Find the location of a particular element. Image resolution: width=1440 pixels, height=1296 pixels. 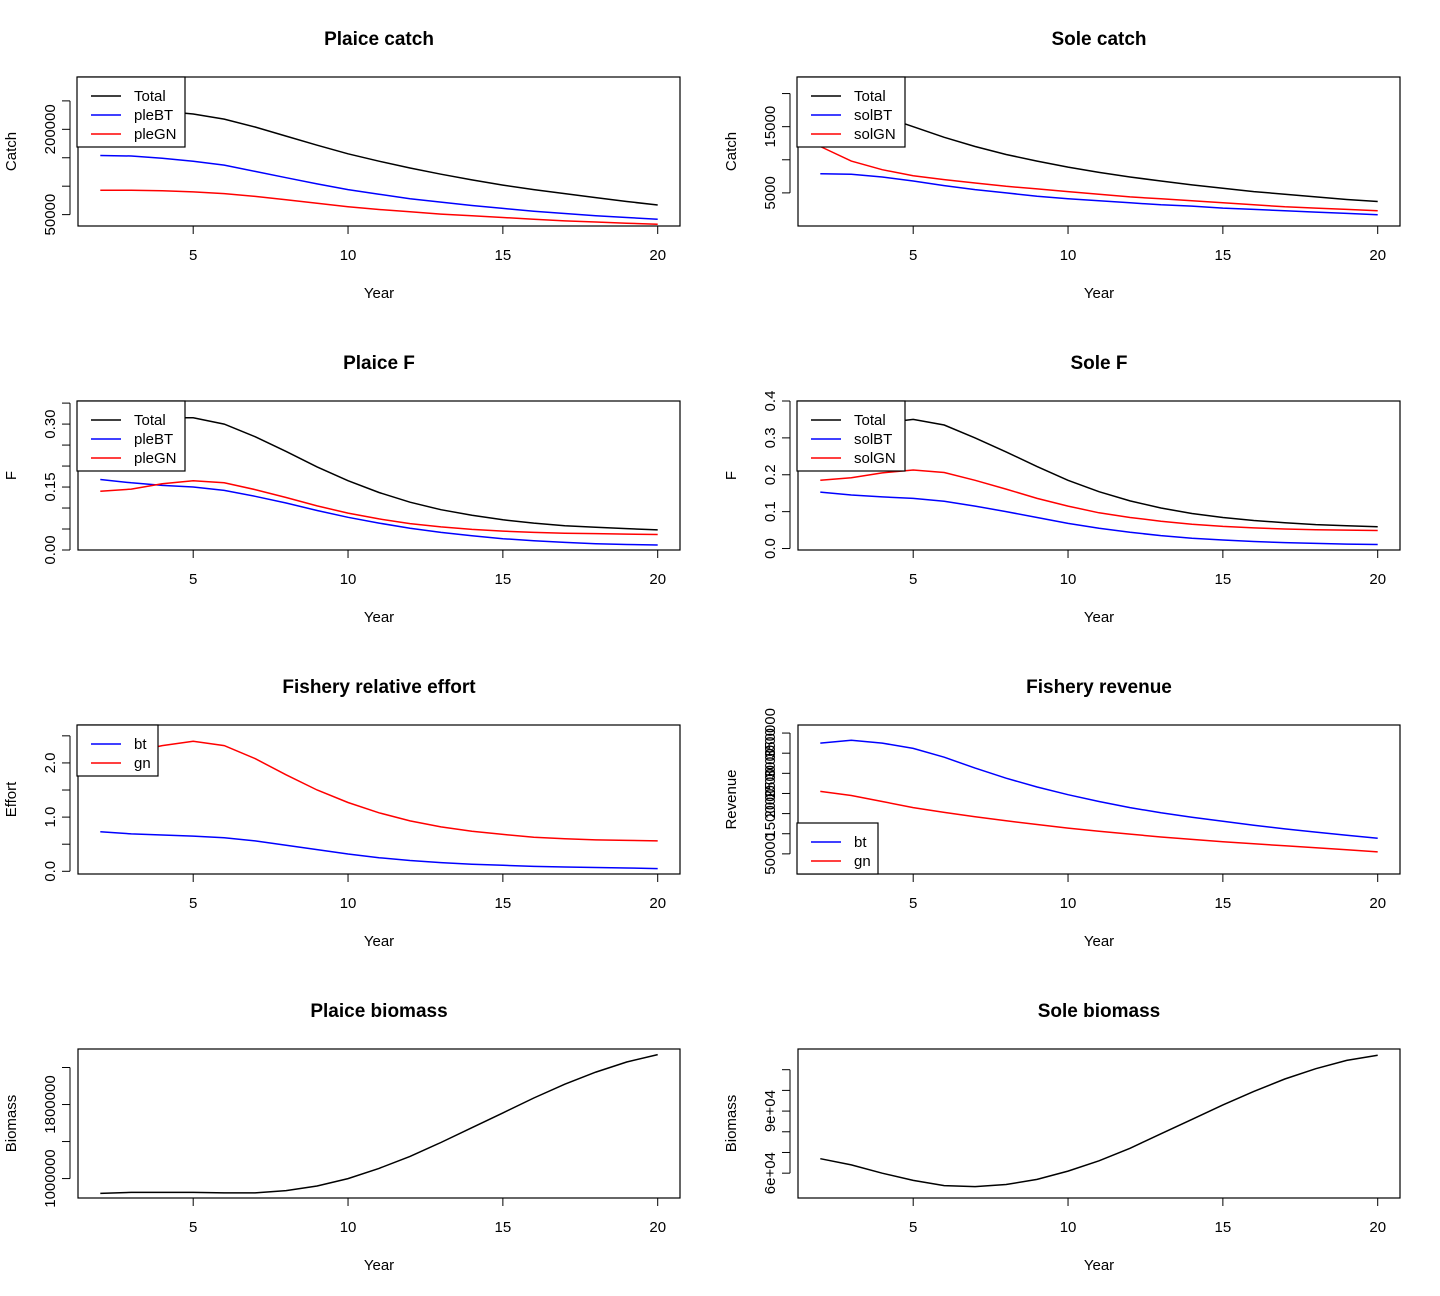

series-line-plebt is located at coordinates (379, 512).